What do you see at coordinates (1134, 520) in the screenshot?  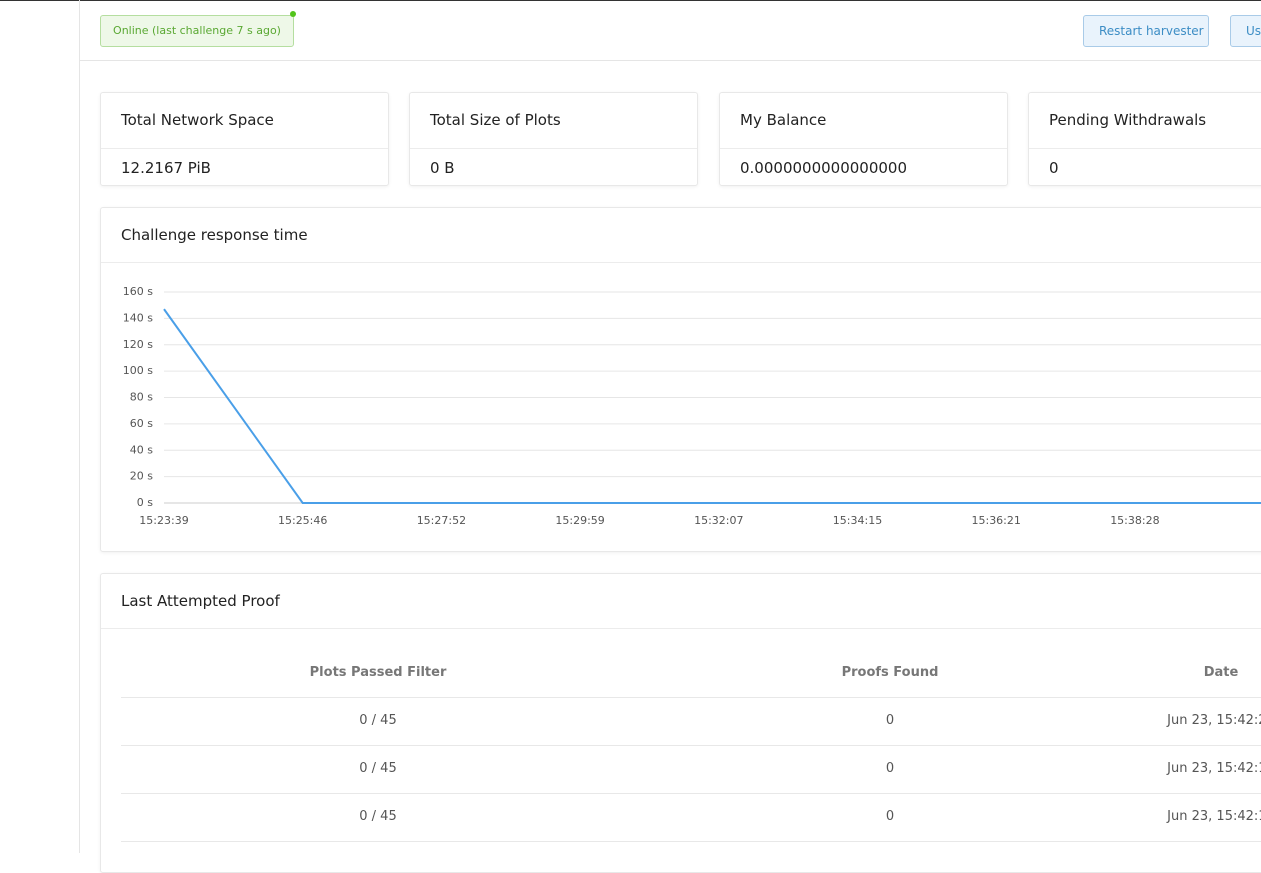 I see `x-tick-label: 15:38:28` at bounding box center [1134, 520].